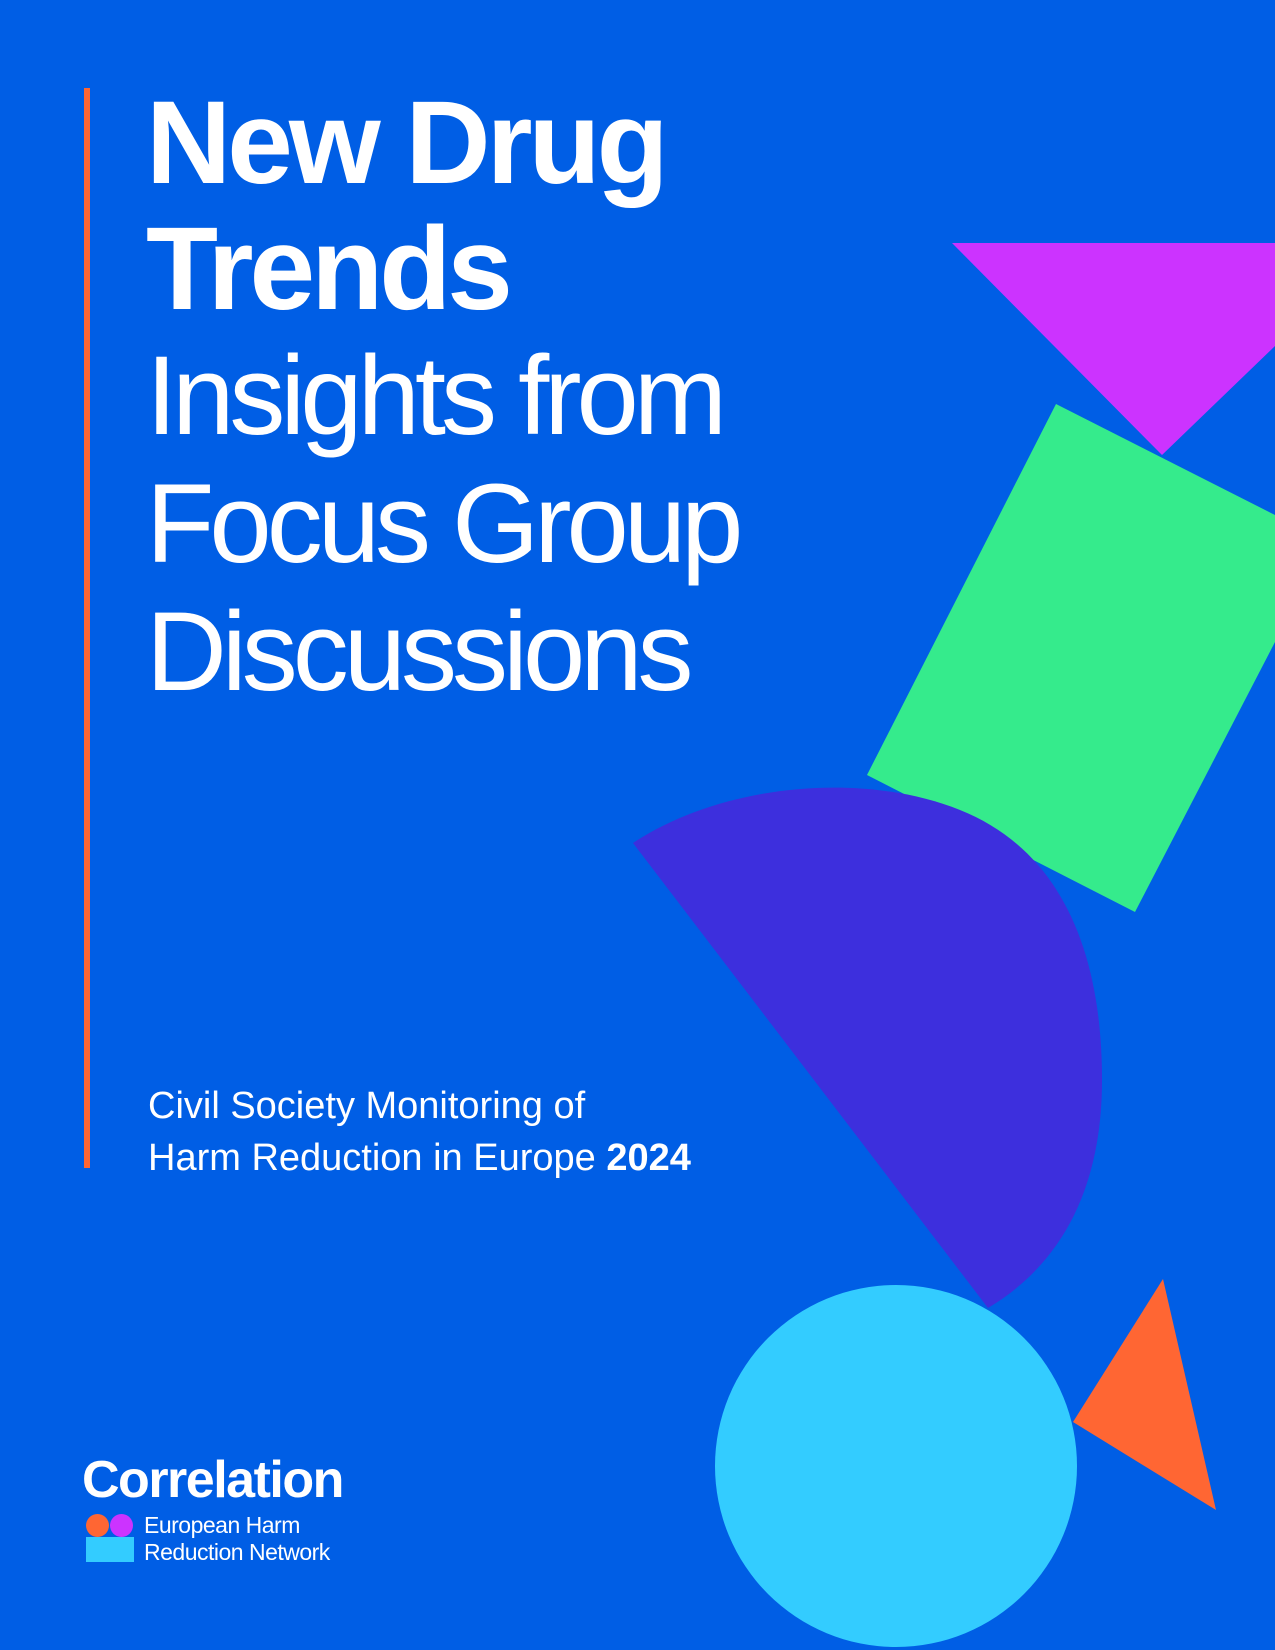  Describe the element at coordinates (87, 628) in the screenshot. I see `accent-bar` at that location.